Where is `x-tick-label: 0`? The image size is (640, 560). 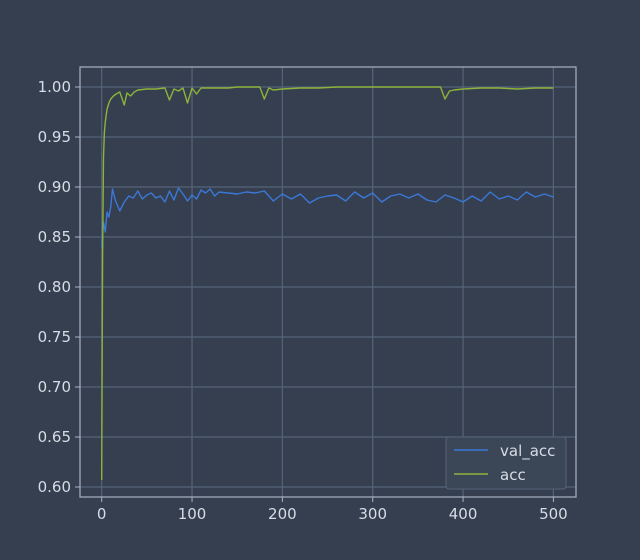 x-tick-label: 0 is located at coordinates (102, 514).